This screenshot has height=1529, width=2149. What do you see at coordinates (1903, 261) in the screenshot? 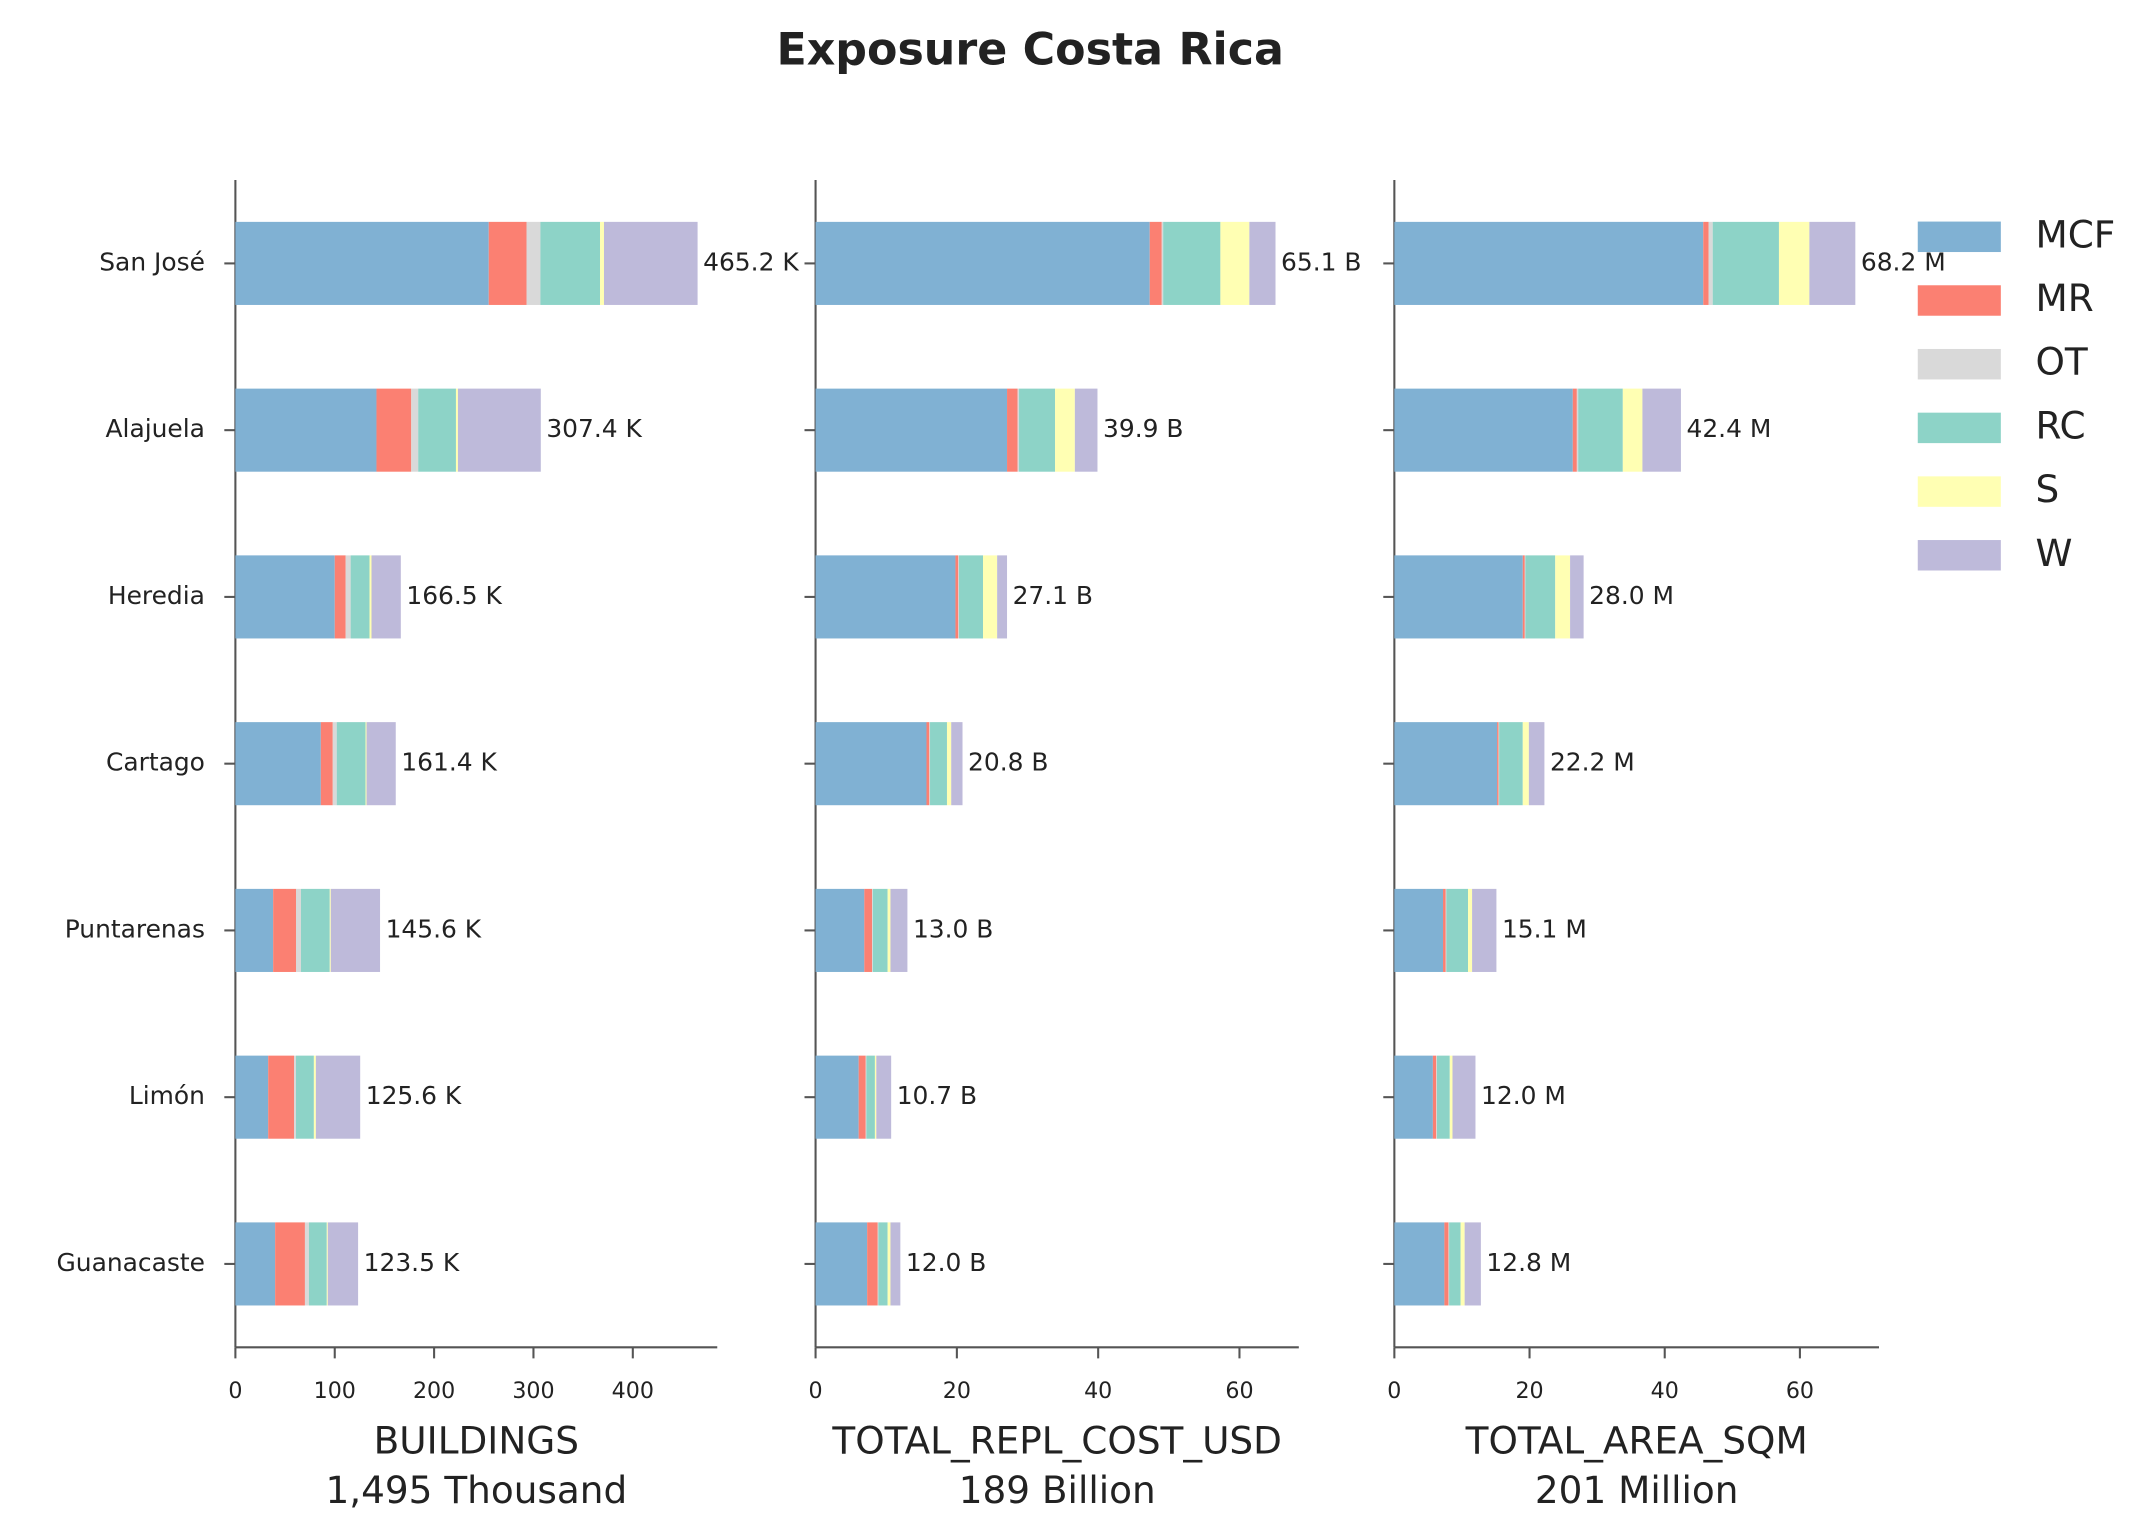
I see `total-label: 68.2 M` at bounding box center [1903, 261].